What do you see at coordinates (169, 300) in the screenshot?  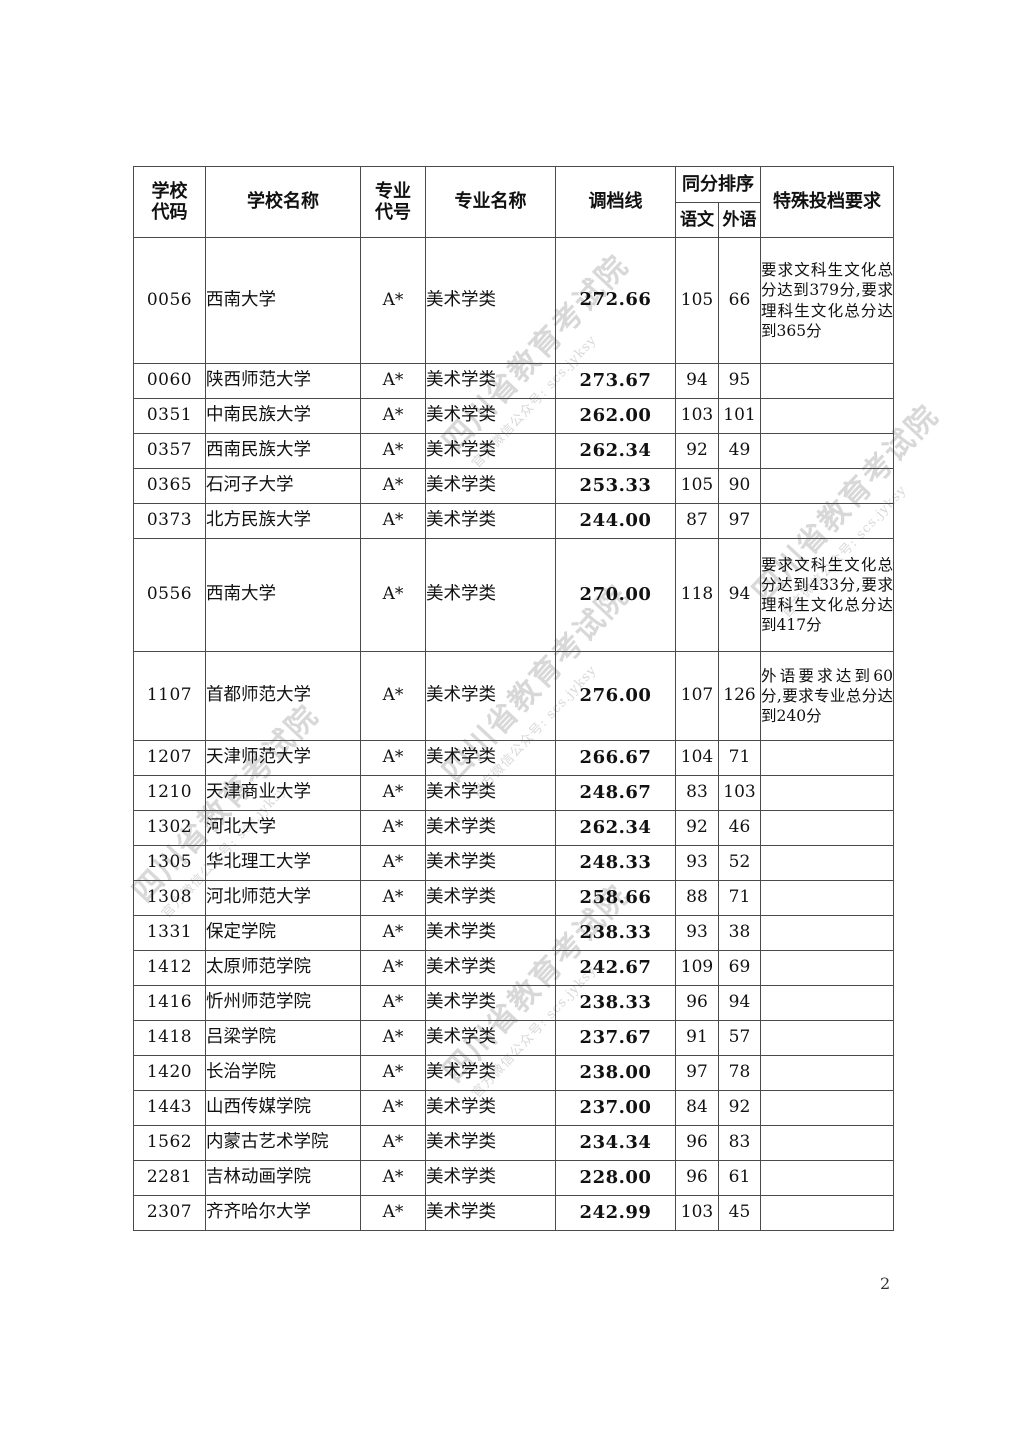 I see `cell-school-code: 0056` at bounding box center [169, 300].